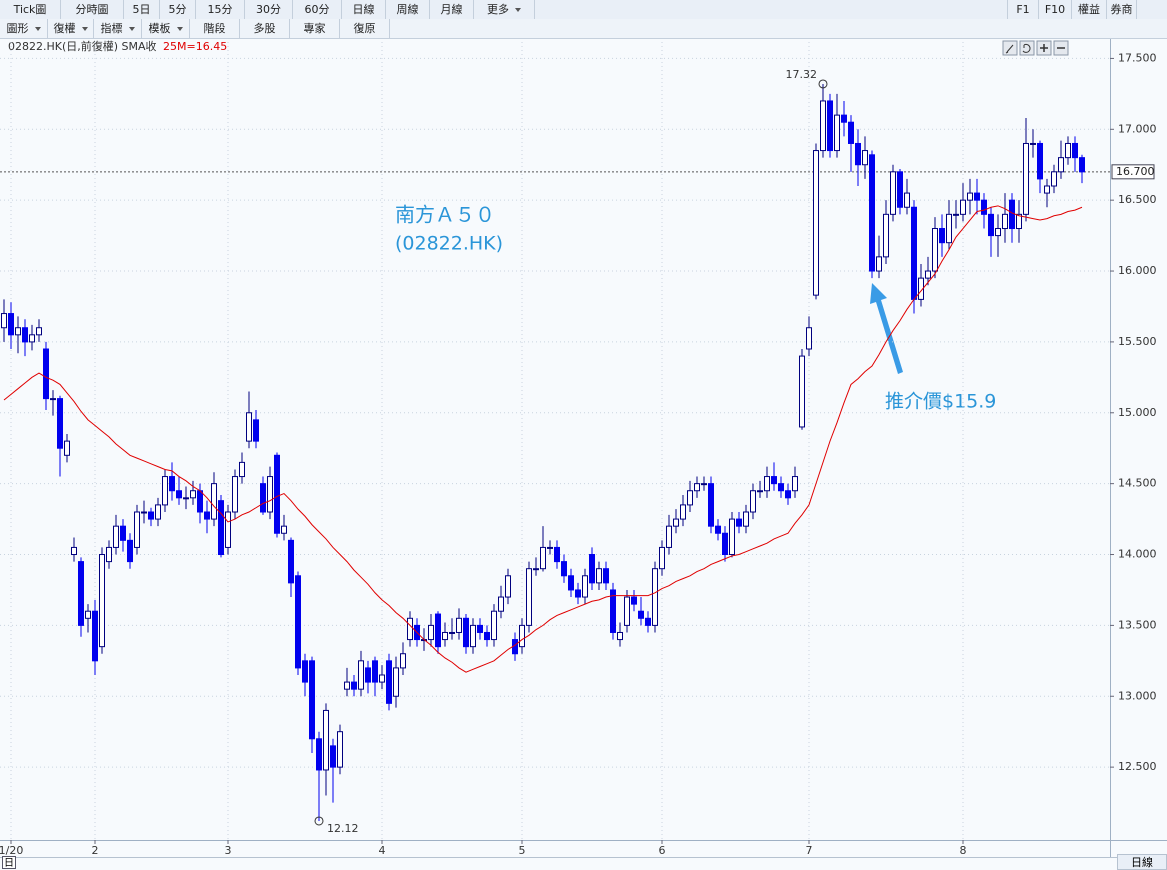 The height and width of the screenshot is (870, 1167). Describe the element at coordinates (1137, 199) in the screenshot. I see `y-tick-label: 16.500` at that location.